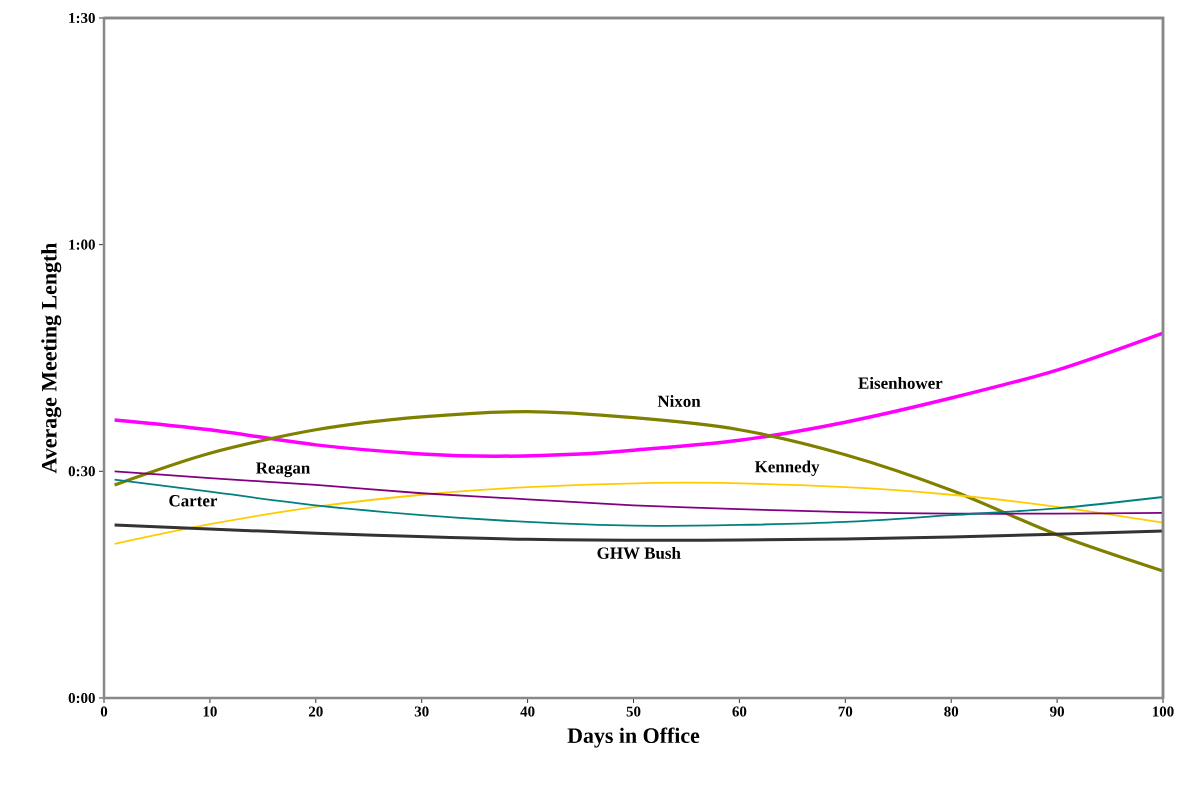  I want to click on series-label: Eisenhower, so click(900, 382).